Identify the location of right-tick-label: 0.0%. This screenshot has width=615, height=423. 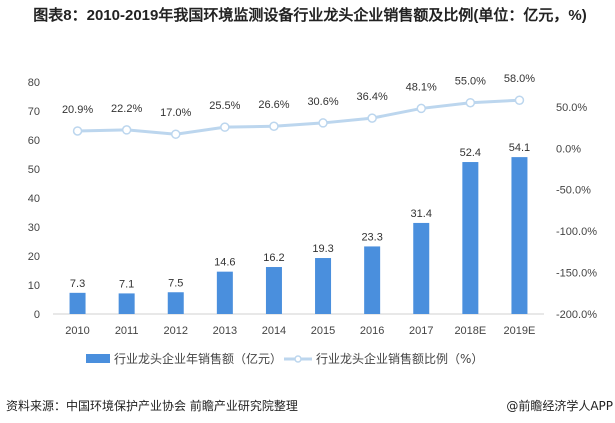
(568, 149).